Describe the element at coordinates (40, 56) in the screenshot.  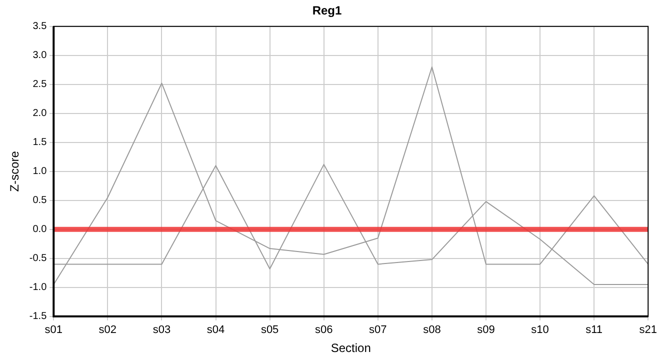
I see `y-tick-label: 3.0` at that location.